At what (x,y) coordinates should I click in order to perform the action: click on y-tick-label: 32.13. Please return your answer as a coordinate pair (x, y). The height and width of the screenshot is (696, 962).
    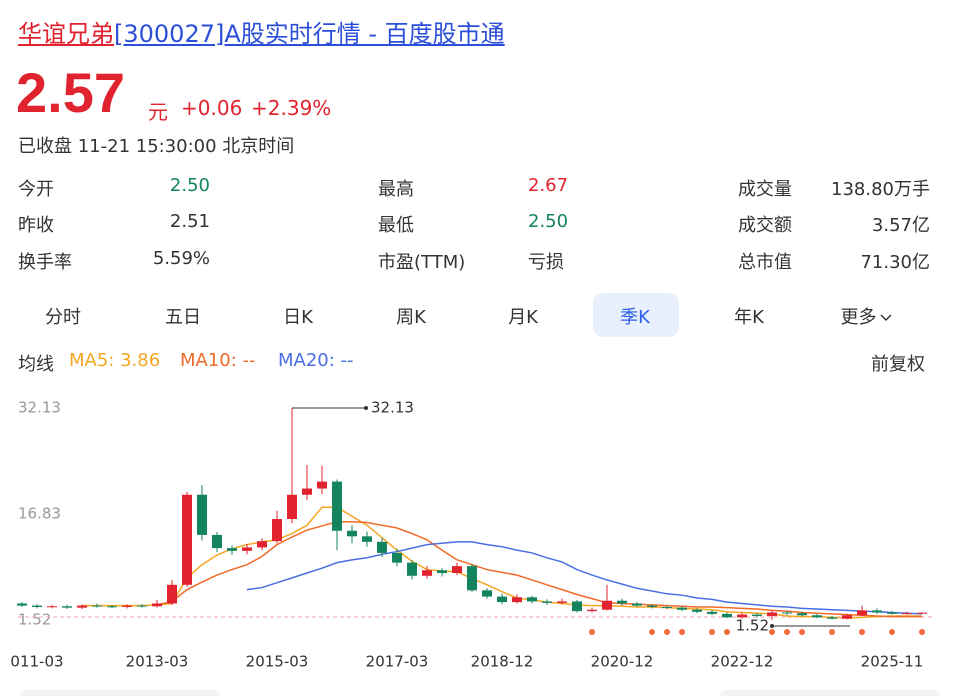
    Looking at the image, I should click on (39, 407).